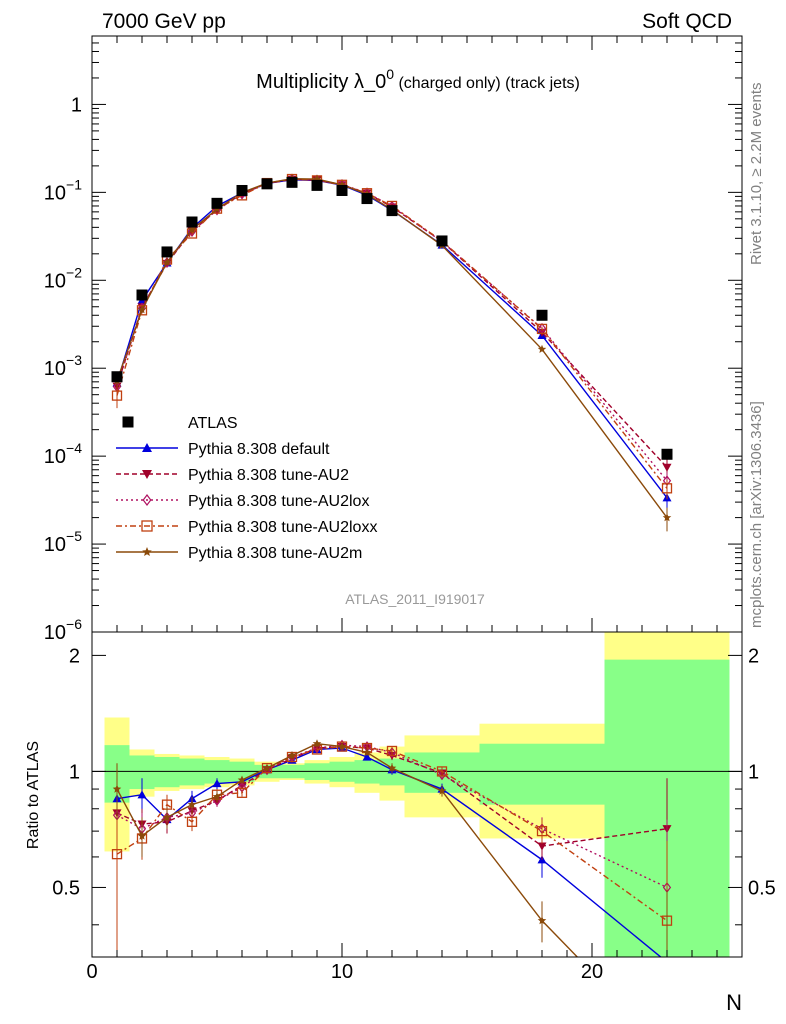 This screenshot has height=1024, width=786. What do you see at coordinates (128, 422) in the screenshot?
I see `legend-atlas-marker` at bounding box center [128, 422].